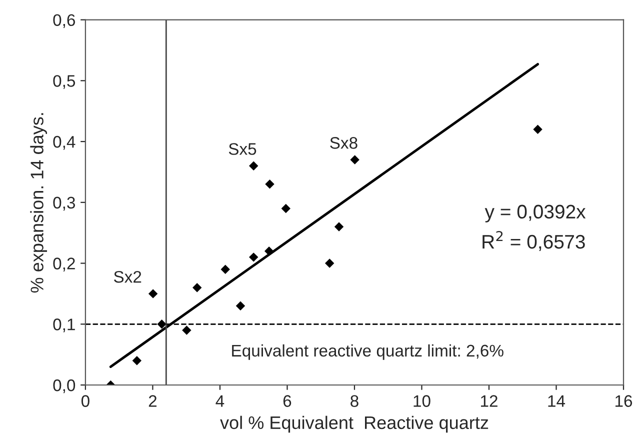  Describe the element at coordinates (535, 213) in the screenshot. I see `annotation: y = 0,0392x` at that location.